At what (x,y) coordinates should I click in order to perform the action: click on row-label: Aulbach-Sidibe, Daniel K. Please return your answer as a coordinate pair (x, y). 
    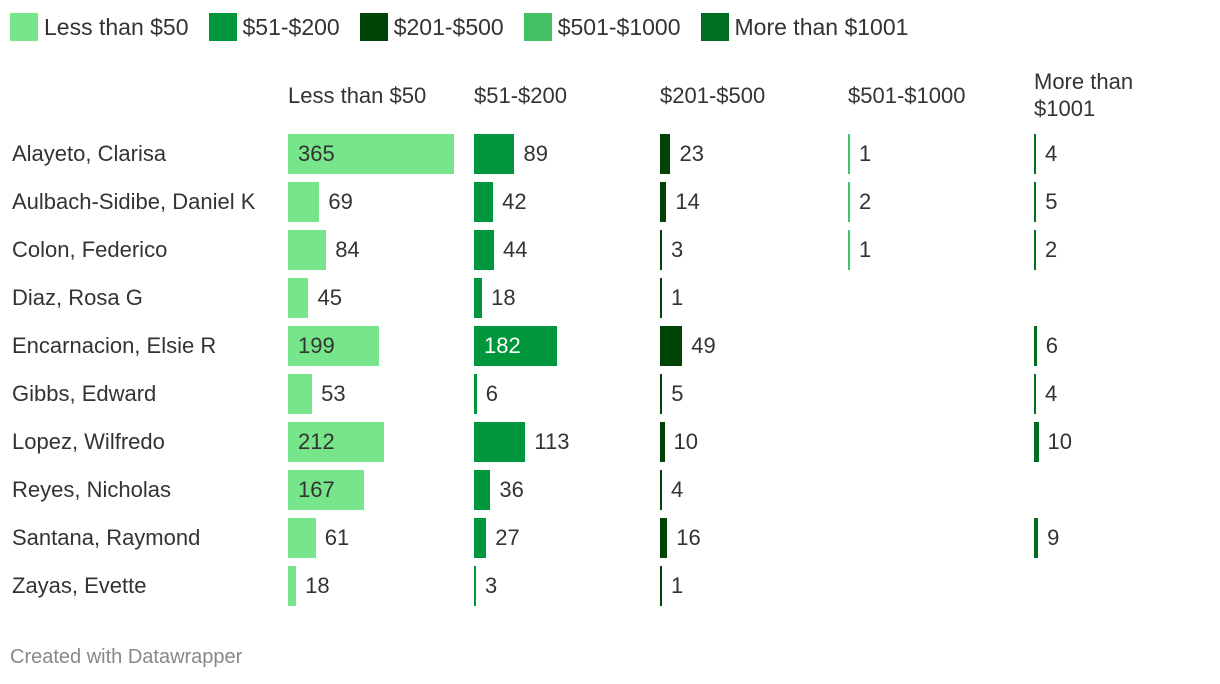
    Looking at the image, I should click on (134, 201).